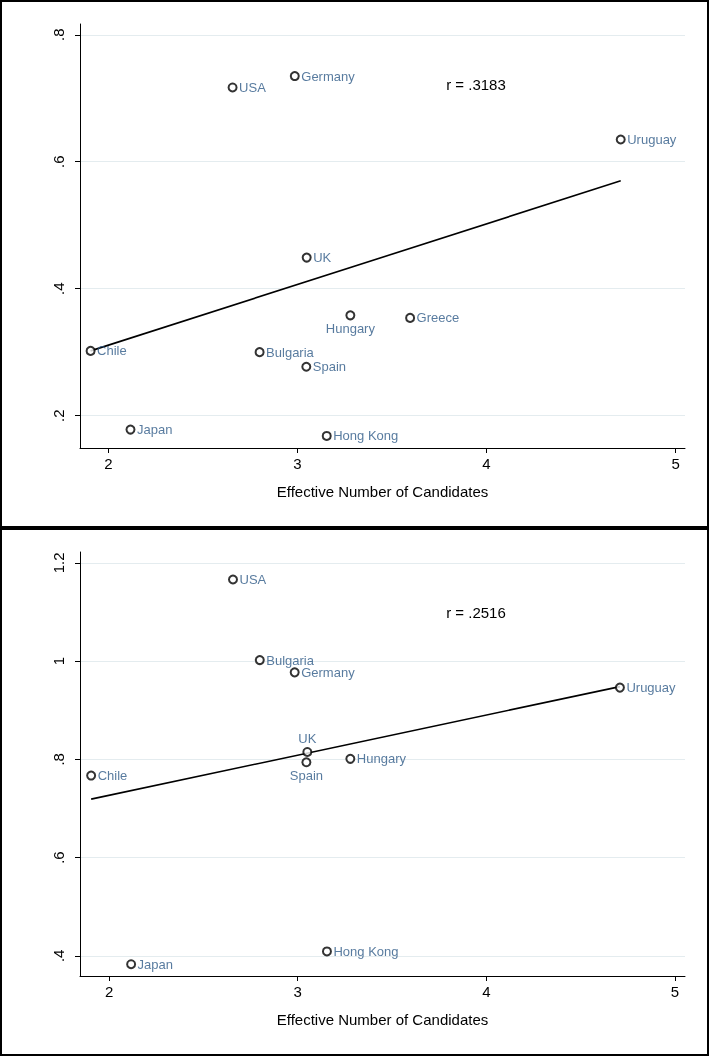 Image resolution: width=709 pixels, height=1060 pixels. What do you see at coordinates (290, 352) in the screenshot?
I see `annotation: Bulgaria` at bounding box center [290, 352].